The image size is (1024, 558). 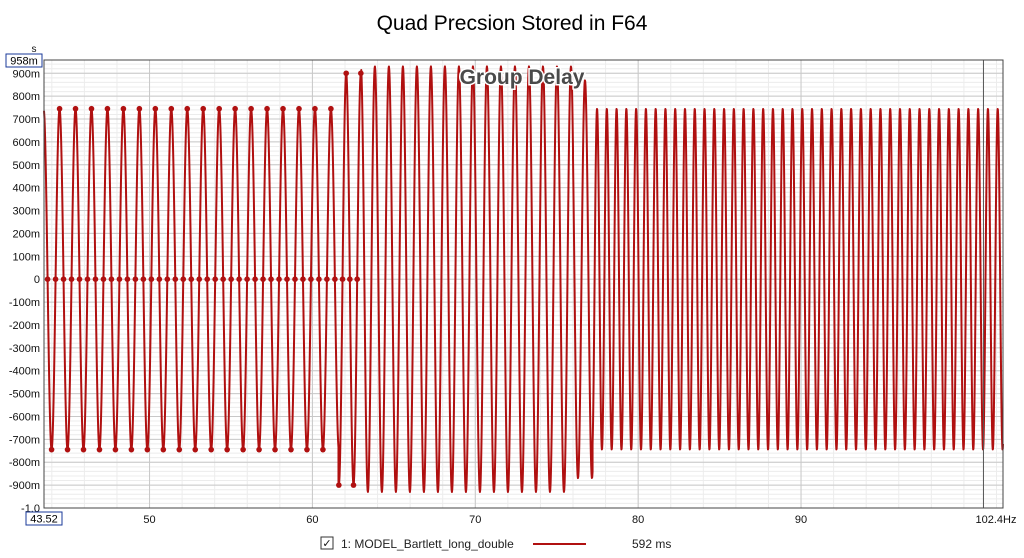 What do you see at coordinates (651, 544) in the screenshot?
I see `legend-series-value: 592 ms` at bounding box center [651, 544].